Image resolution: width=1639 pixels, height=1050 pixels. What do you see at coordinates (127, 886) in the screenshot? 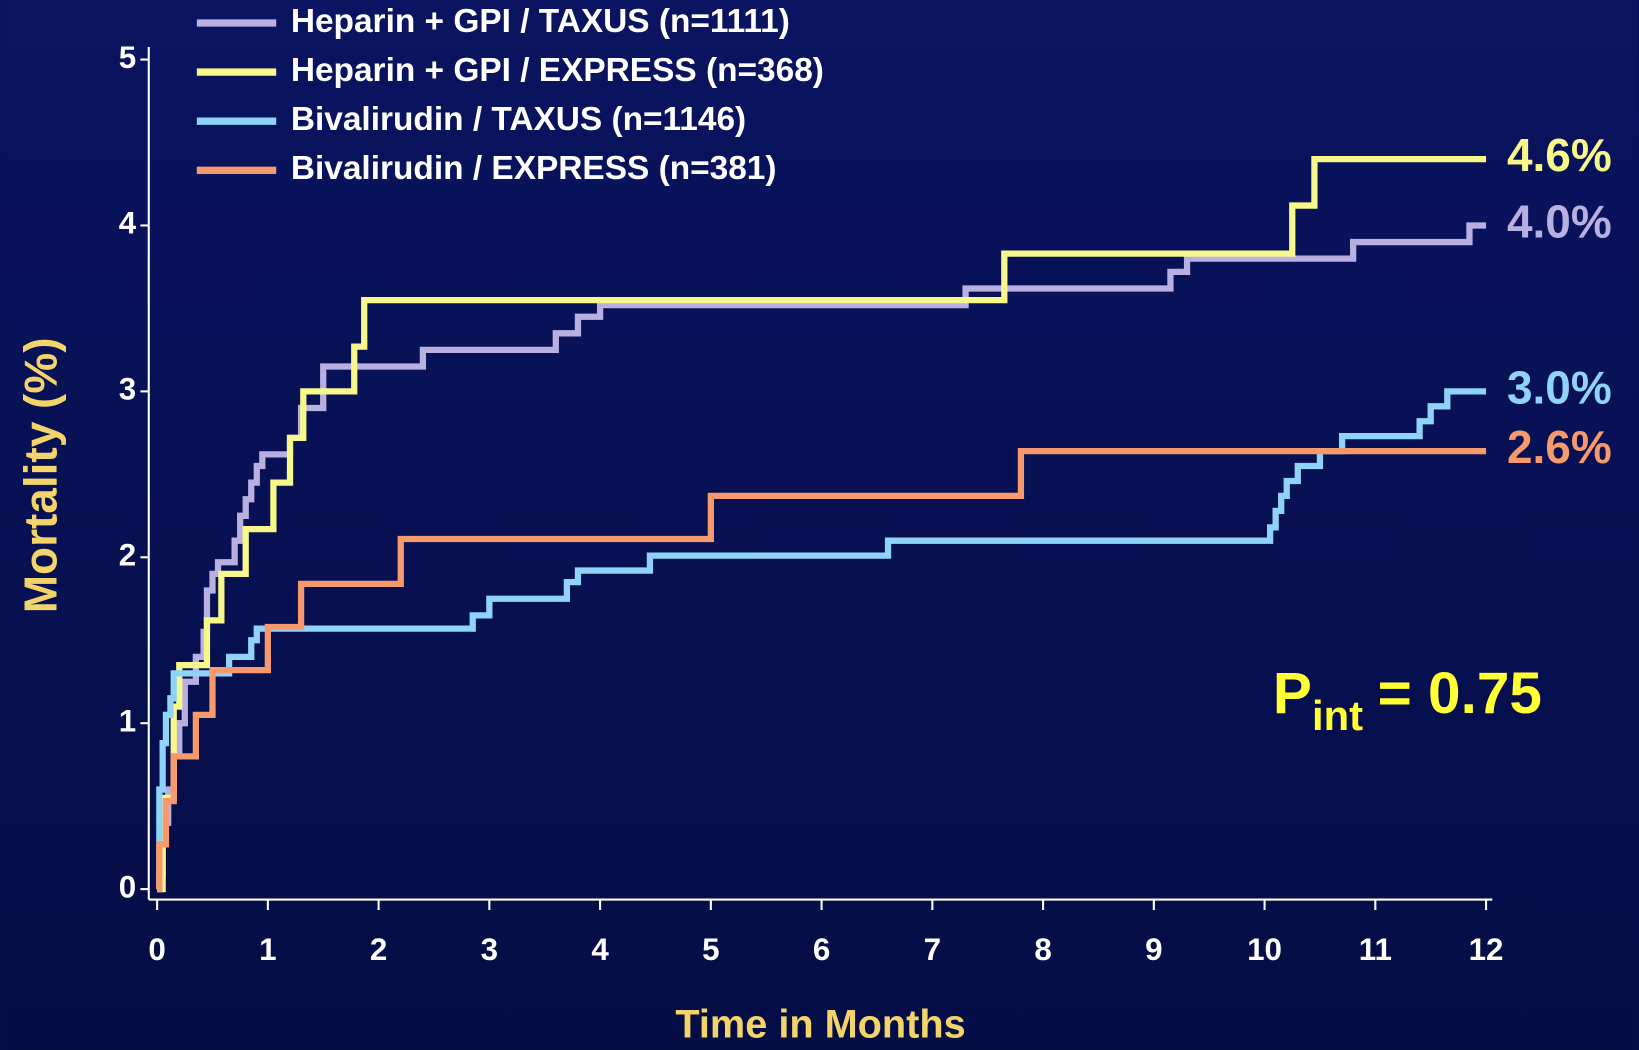
I see `y-tick-label: 0` at bounding box center [127, 886].